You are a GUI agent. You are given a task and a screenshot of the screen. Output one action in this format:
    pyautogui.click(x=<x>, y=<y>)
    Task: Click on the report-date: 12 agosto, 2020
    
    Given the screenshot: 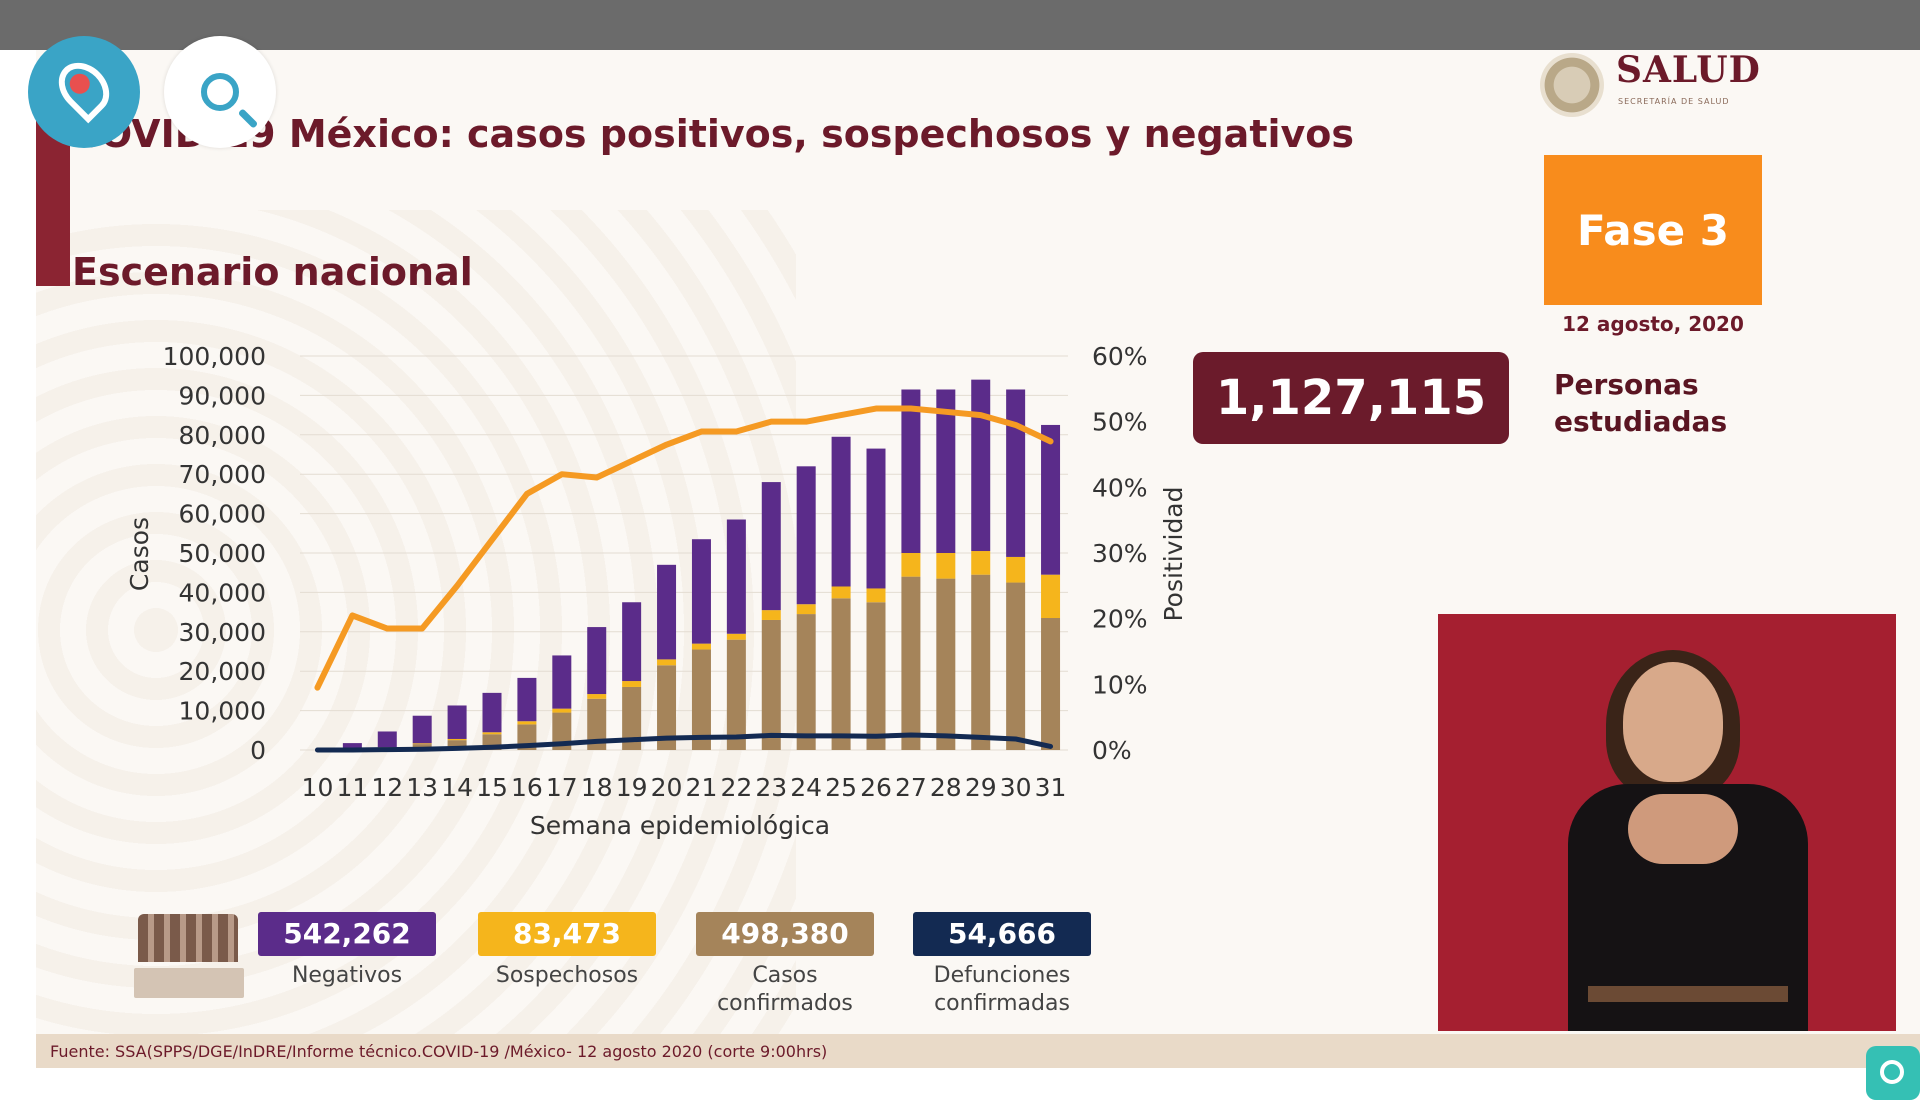 What is the action you would take?
    pyautogui.click(x=1653, y=324)
    